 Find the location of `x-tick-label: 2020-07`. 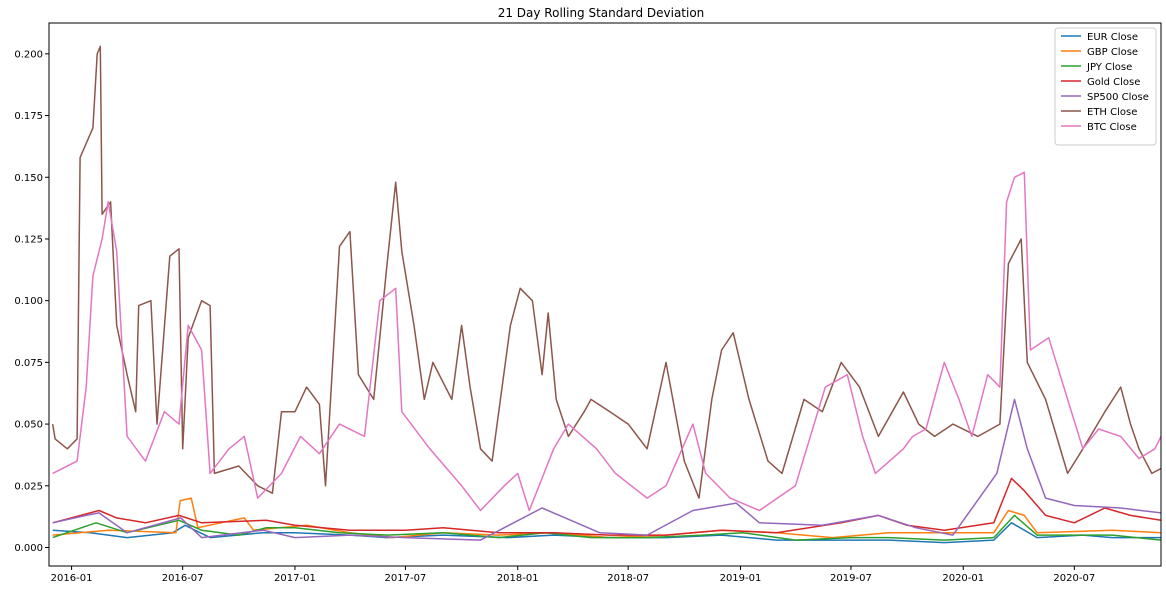

x-tick-label: 2020-07 is located at coordinates (1074, 578).